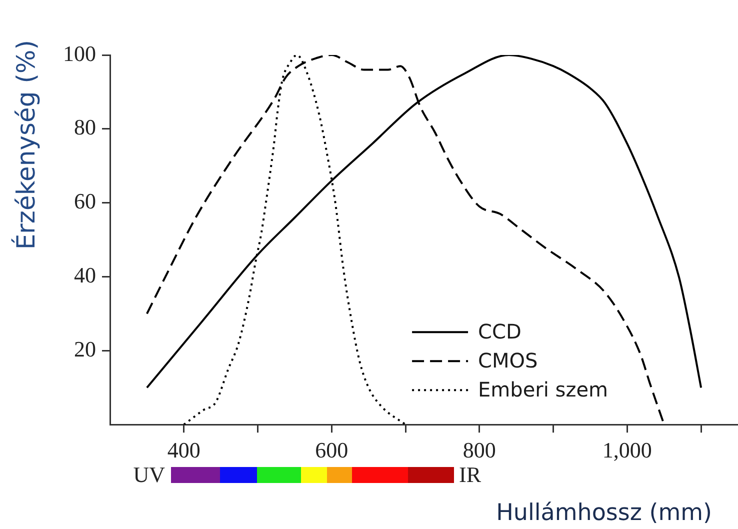 The image size is (738, 529). What do you see at coordinates (543, 389) in the screenshot?
I see `legend-label: Emberi szem` at bounding box center [543, 389].